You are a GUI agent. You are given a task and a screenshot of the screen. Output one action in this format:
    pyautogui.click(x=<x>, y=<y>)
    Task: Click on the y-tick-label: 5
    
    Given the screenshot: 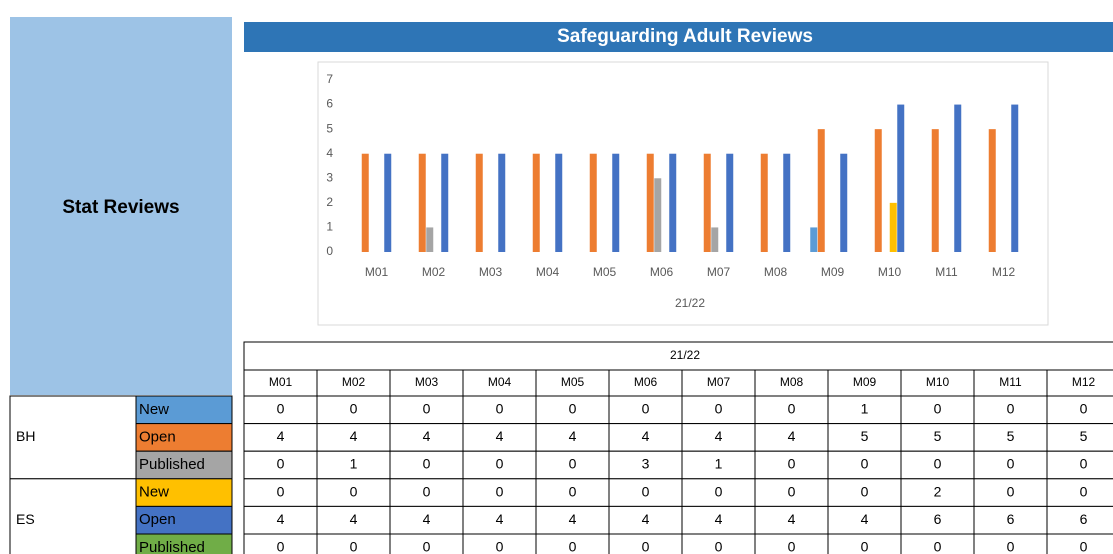 What is the action you would take?
    pyautogui.click(x=329, y=128)
    